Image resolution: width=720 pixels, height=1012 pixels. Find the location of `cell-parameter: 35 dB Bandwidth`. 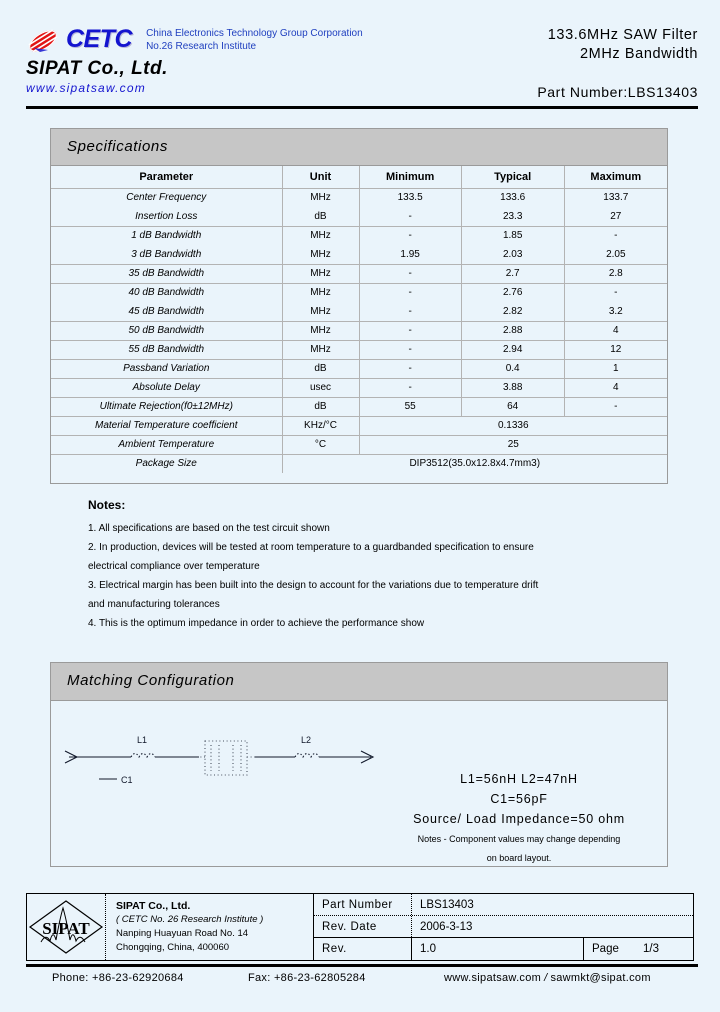

cell-parameter: 35 dB Bandwidth is located at coordinates (167, 273).